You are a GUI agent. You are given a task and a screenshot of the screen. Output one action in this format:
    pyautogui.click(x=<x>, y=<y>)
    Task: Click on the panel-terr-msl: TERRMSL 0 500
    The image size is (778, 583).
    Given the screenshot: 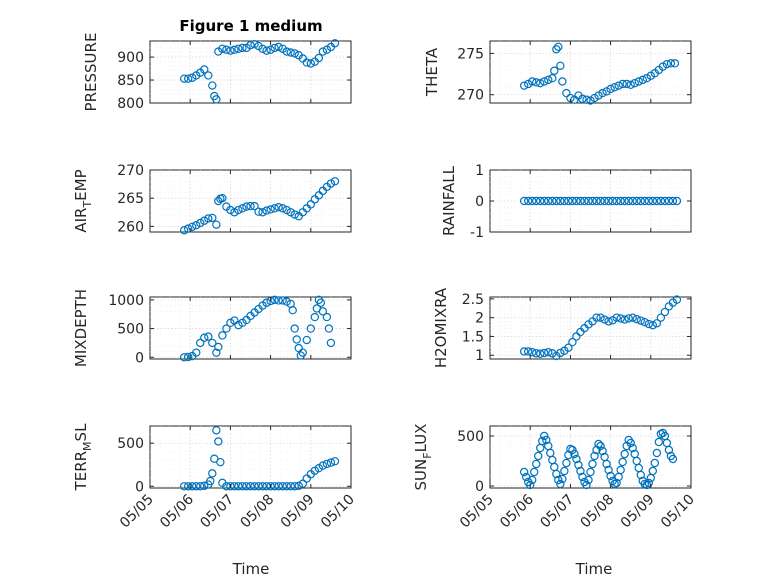 What is the action you would take?
    pyautogui.click(x=212, y=459)
    